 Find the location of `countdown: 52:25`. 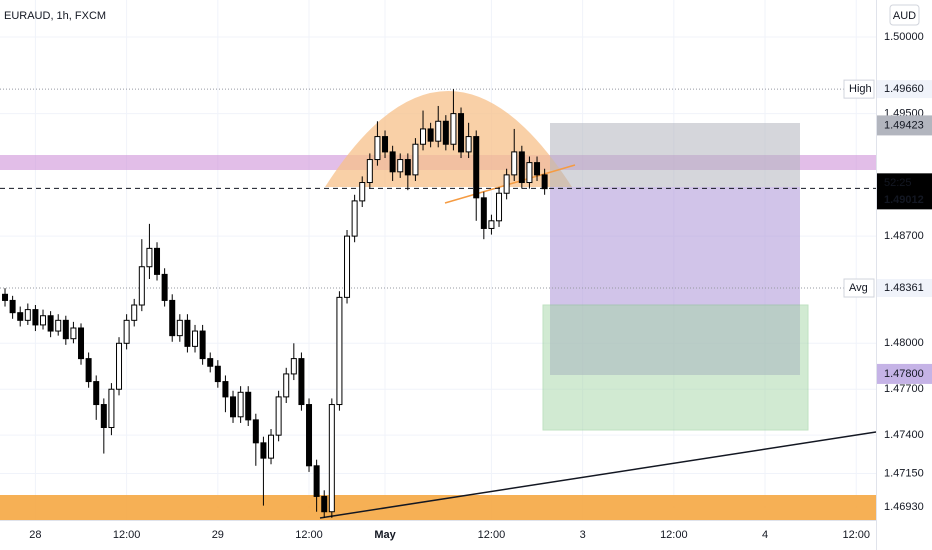

countdown: 52:25 is located at coordinates (898, 183).